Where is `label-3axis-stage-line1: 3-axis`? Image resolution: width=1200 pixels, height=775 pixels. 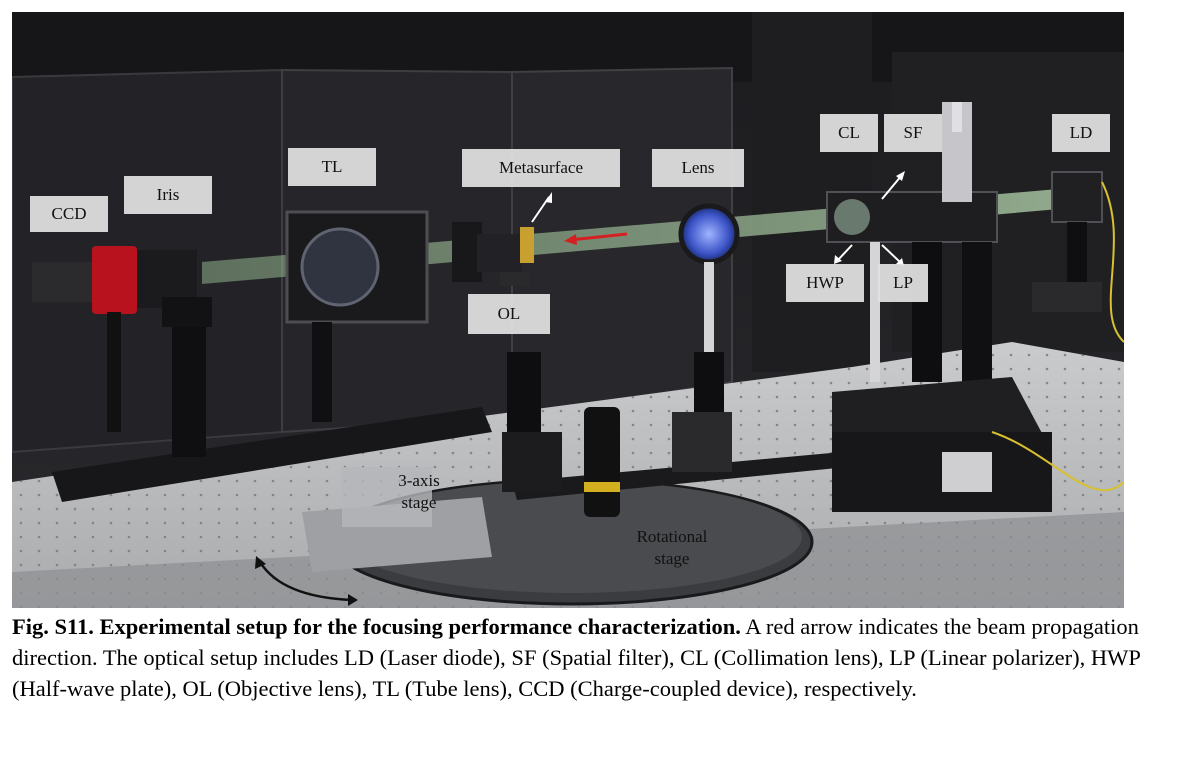 label-3axis-stage-line1: 3-axis is located at coordinates (419, 480).